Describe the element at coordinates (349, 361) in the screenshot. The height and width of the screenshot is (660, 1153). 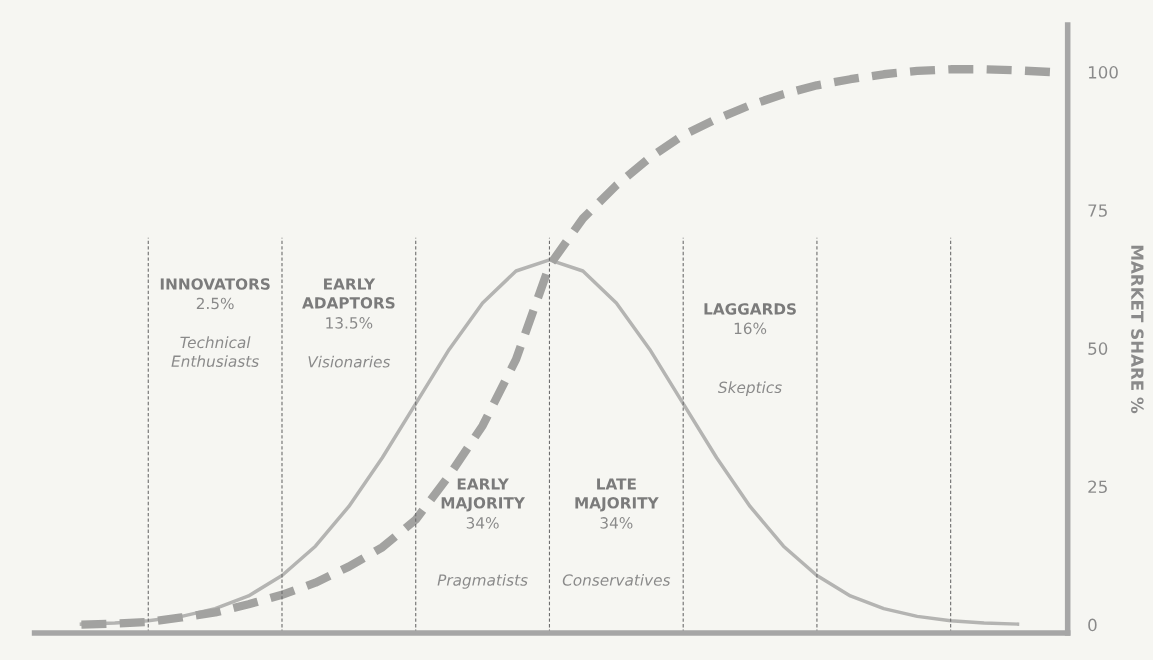
I see `annotation: Visionaries` at that location.